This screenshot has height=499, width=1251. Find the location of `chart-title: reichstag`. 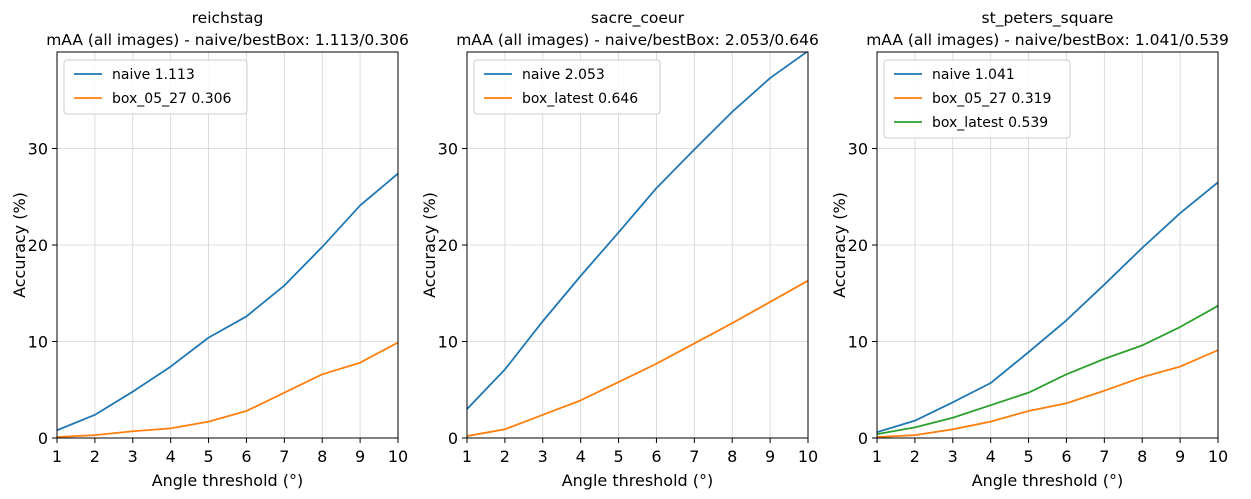

chart-title: reichstag is located at coordinates (228, 18).